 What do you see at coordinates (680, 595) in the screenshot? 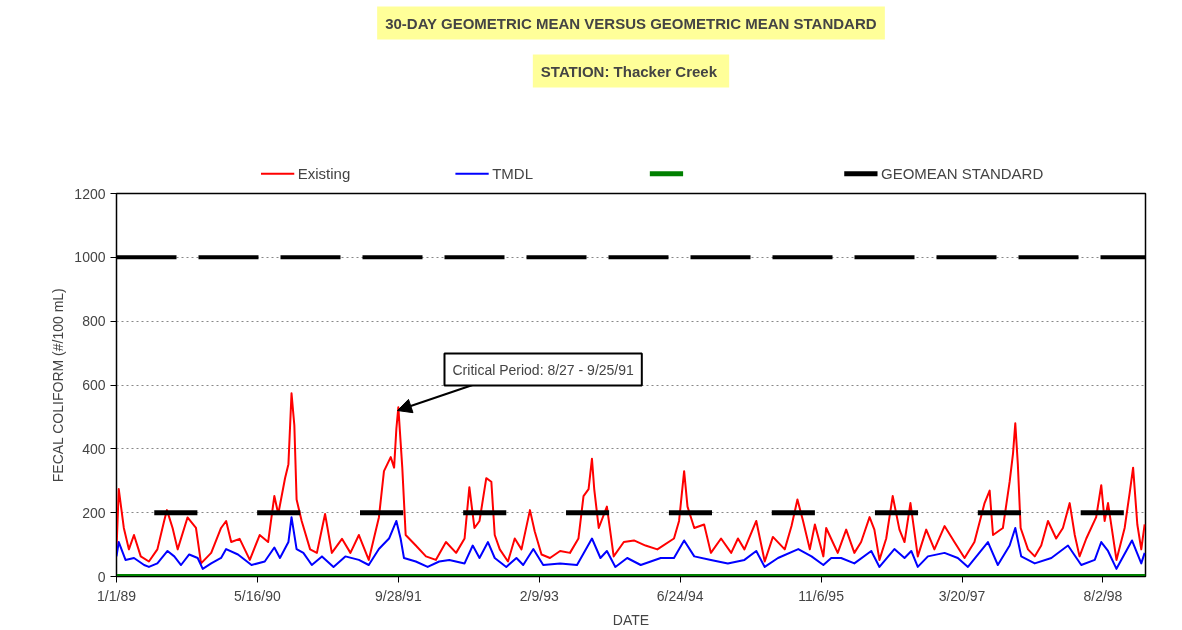
I see `x-tick-label: 6/24/94` at bounding box center [680, 595].